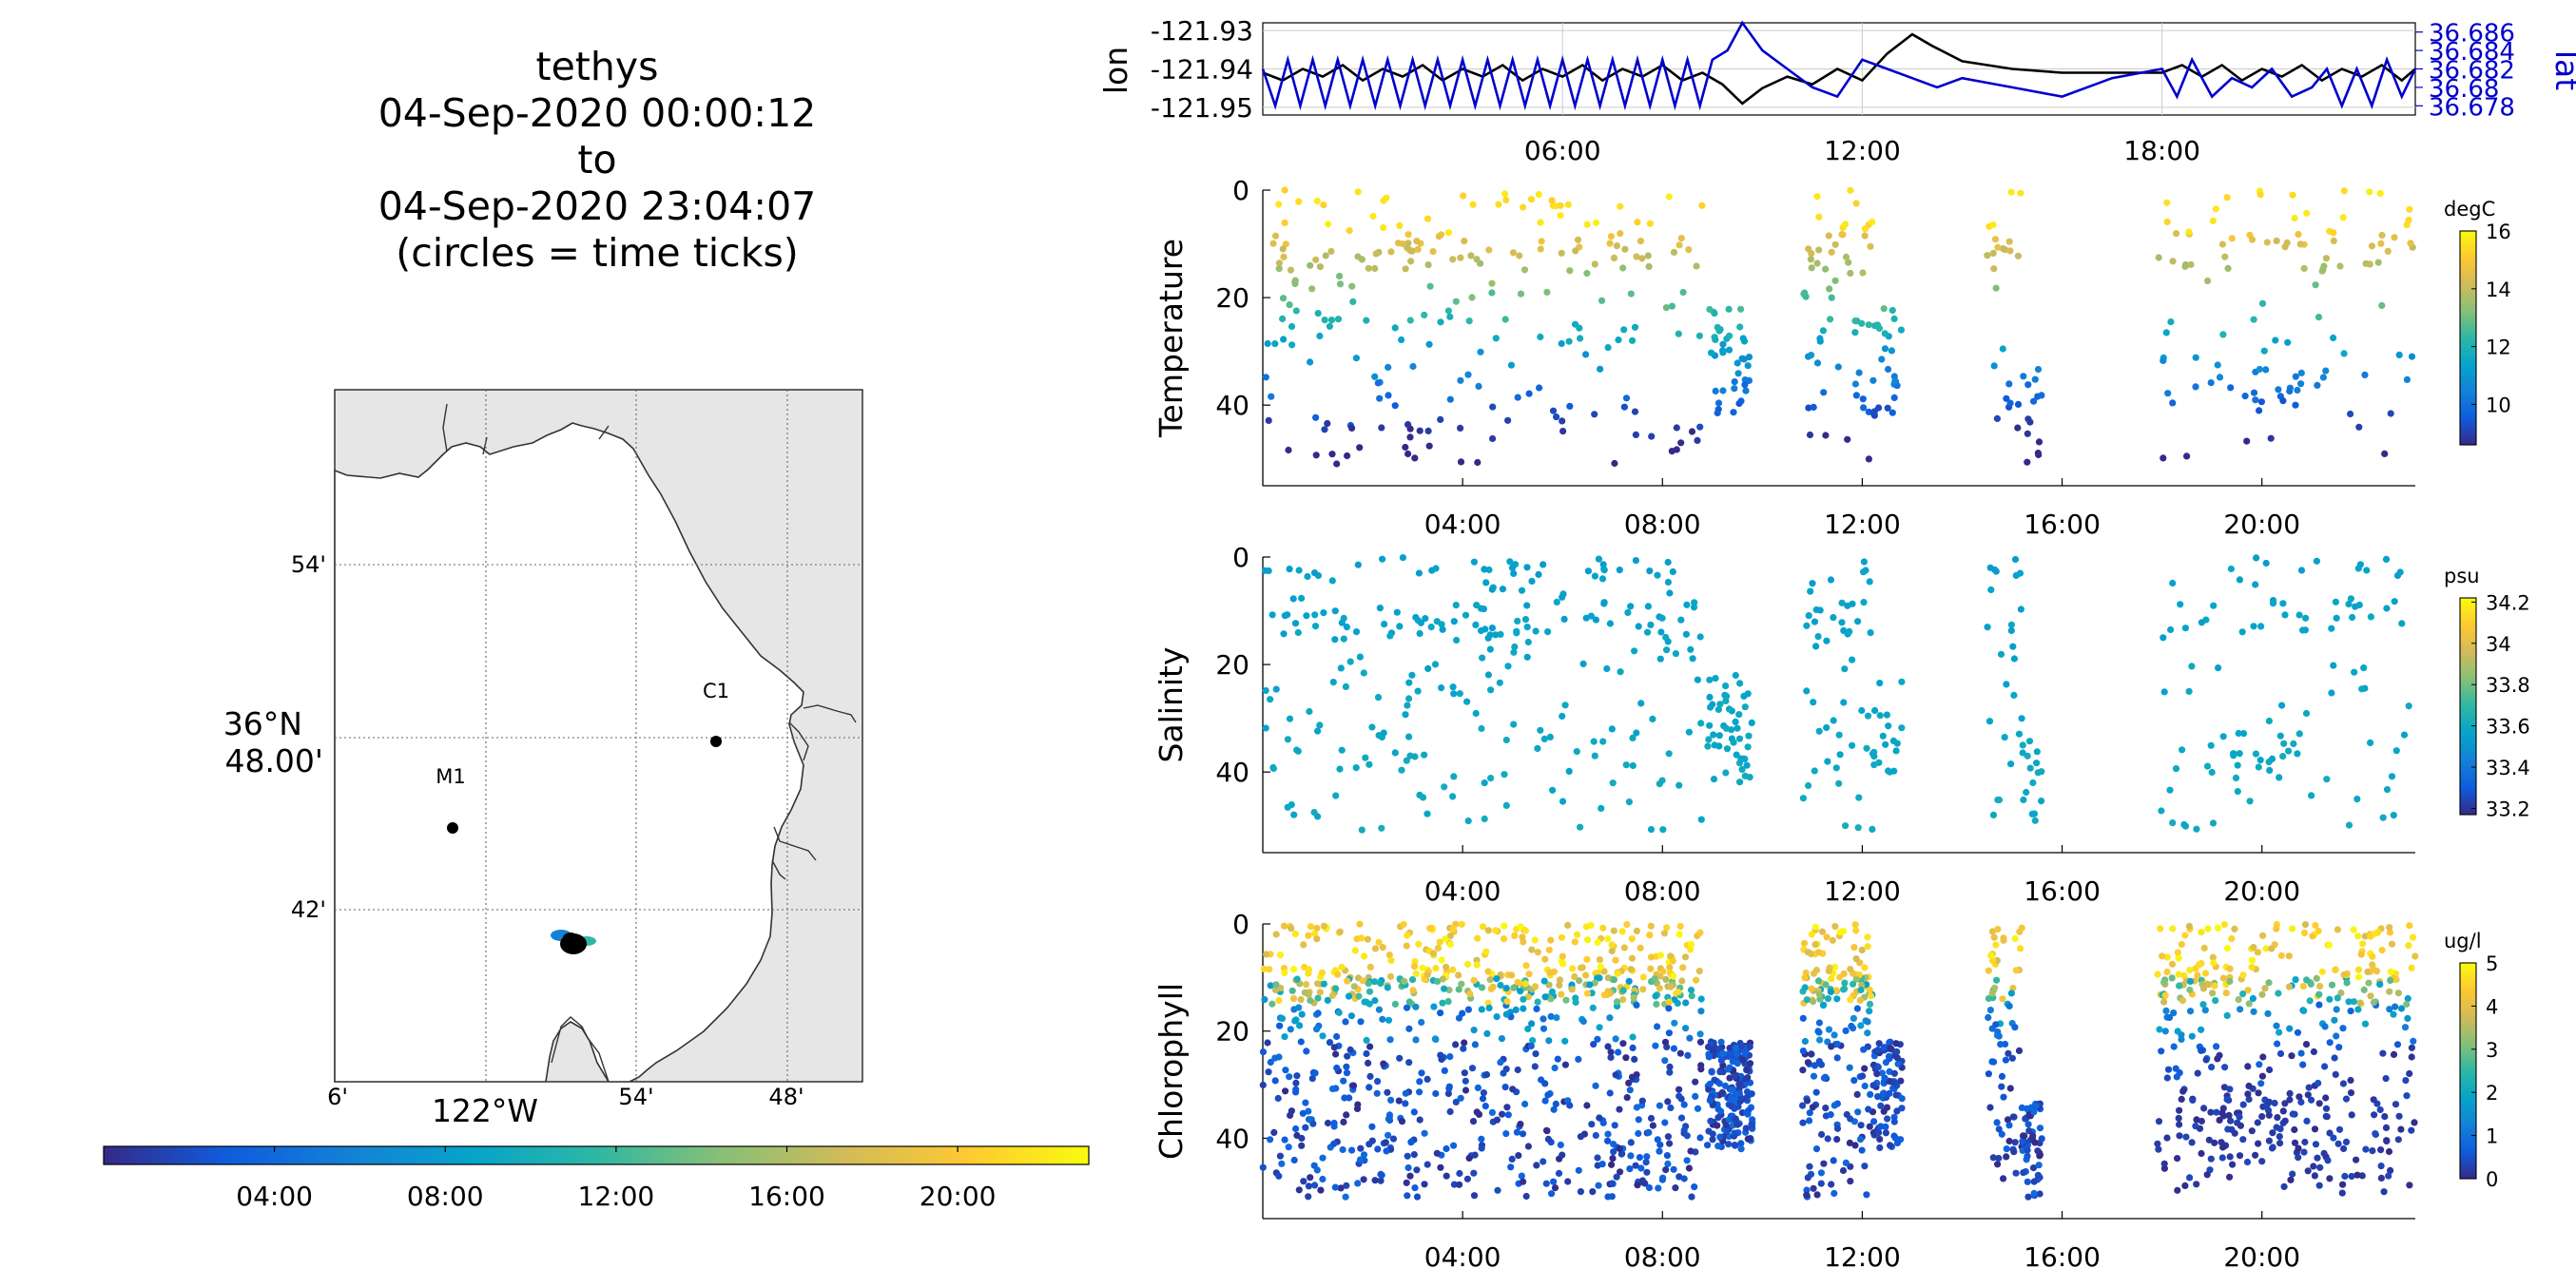 This screenshot has width=2576, height=1288. I want to click on temperature-x-tick-label: 20:00, so click(2261, 524).